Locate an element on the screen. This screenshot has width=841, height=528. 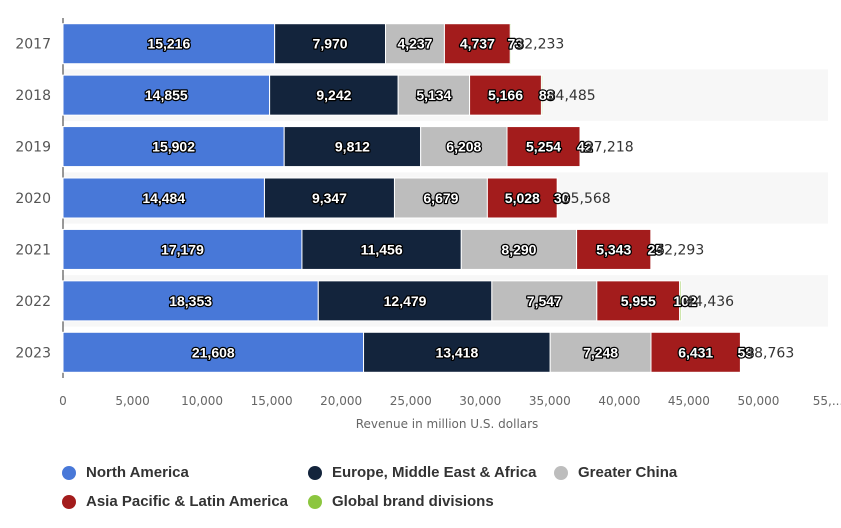
data-label: 11,456 is located at coordinates (382, 249).